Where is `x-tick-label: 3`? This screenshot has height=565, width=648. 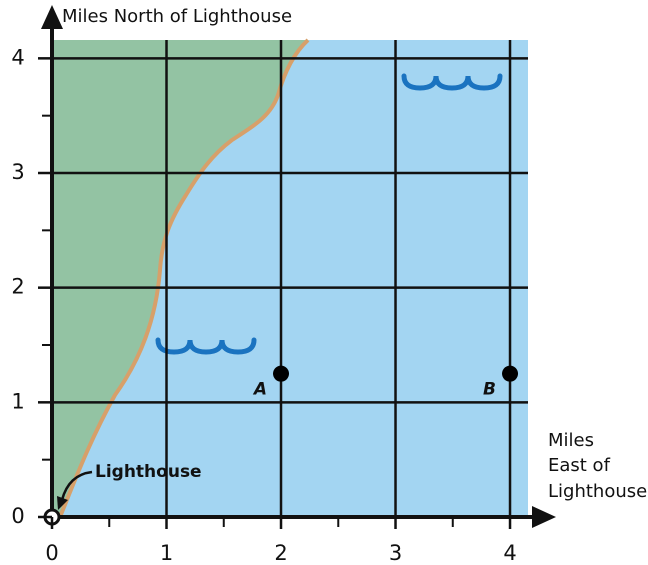
x-tick-label: 3 is located at coordinates (395, 553).